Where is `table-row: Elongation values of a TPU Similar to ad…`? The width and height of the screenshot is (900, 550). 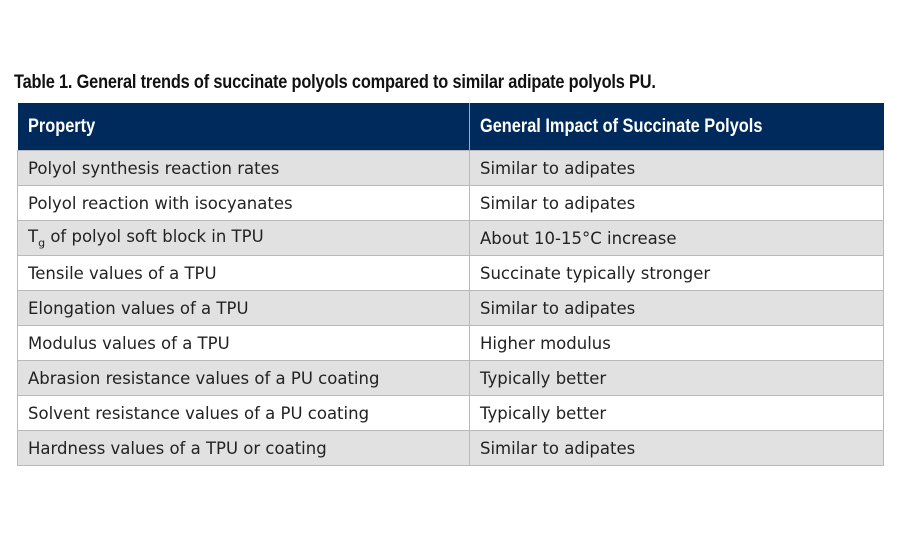
table-row: Elongation values of a TPU Similar to ad… is located at coordinates (450, 308).